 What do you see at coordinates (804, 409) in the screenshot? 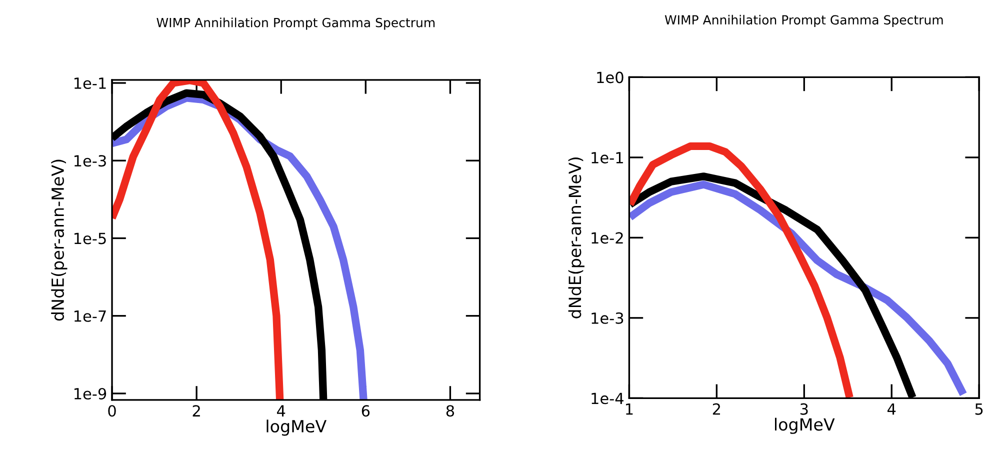
I see `x-tick-label: 3` at bounding box center [804, 409].